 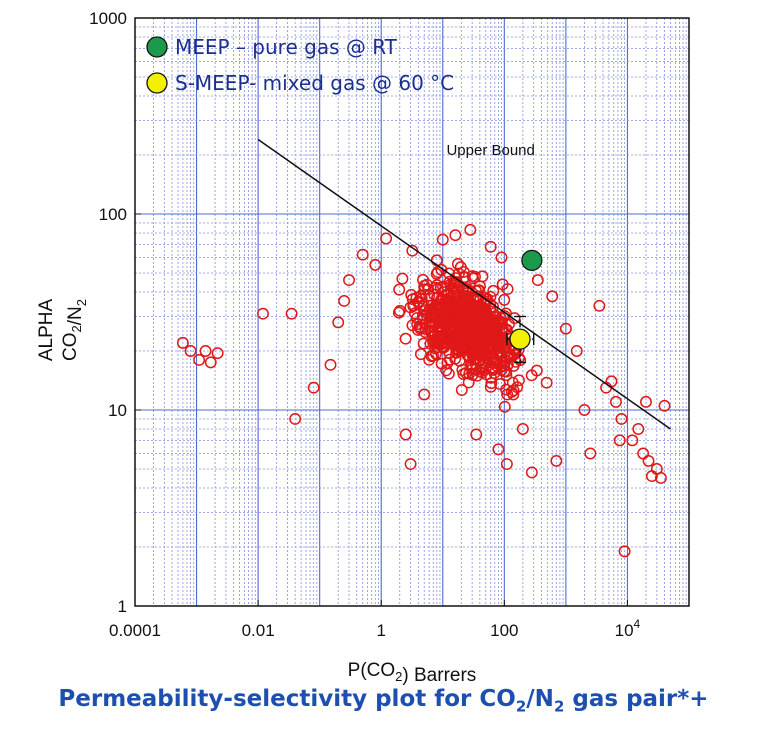 I want to click on caption-subscript-2: 2, so click(x=559, y=706).